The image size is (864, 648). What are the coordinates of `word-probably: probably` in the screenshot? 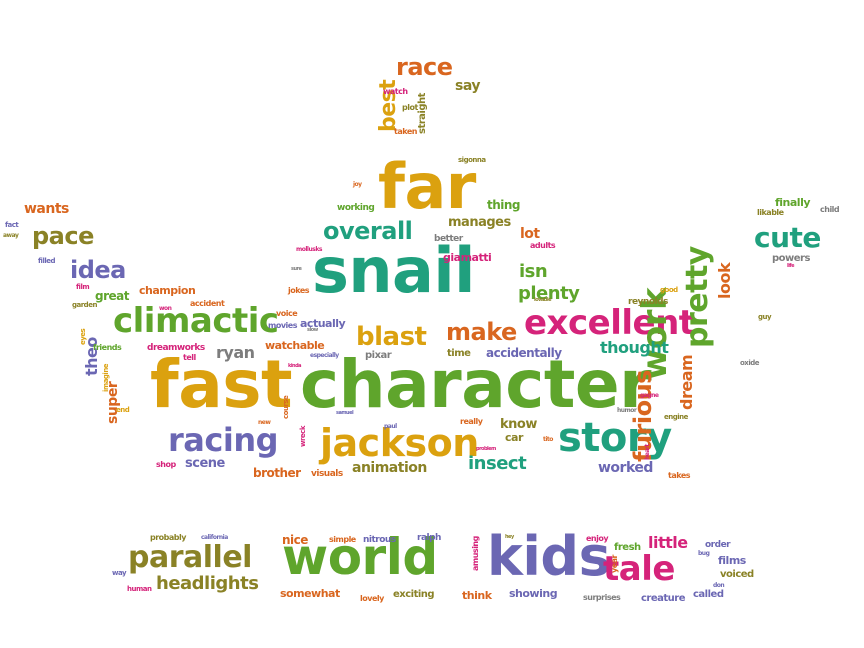 It's located at (168, 537).